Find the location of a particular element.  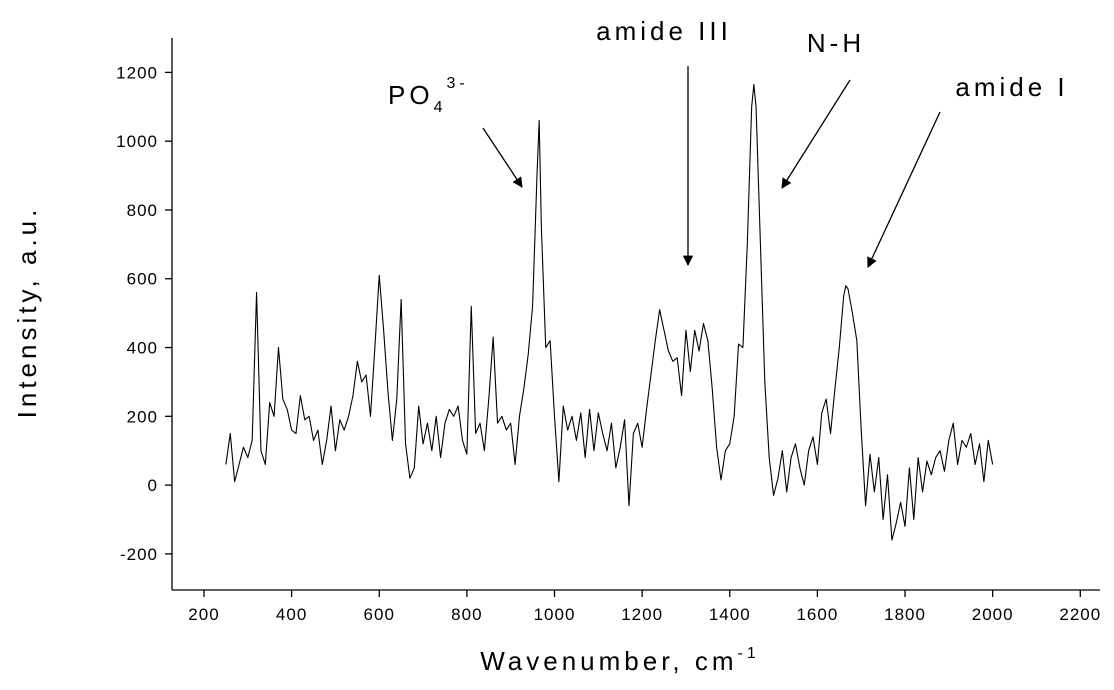

annotation: PO4 3- is located at coordinates (428, 95).